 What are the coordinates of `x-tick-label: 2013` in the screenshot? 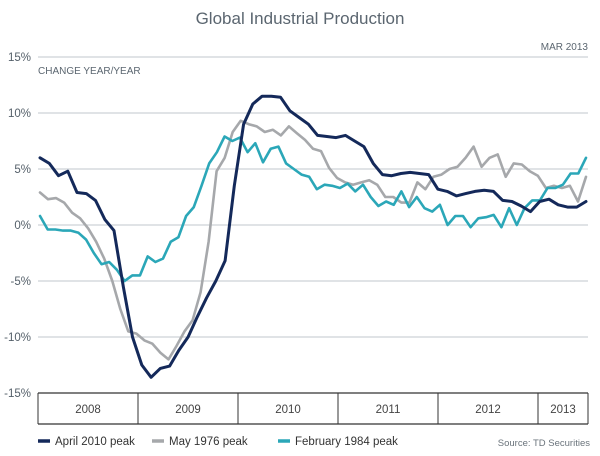 It's located at (563, 410).